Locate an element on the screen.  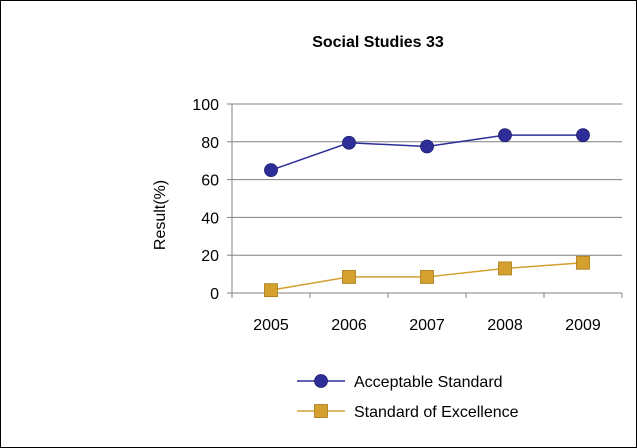
x-tick-label: 2006 is located at coordinates (349, 325).